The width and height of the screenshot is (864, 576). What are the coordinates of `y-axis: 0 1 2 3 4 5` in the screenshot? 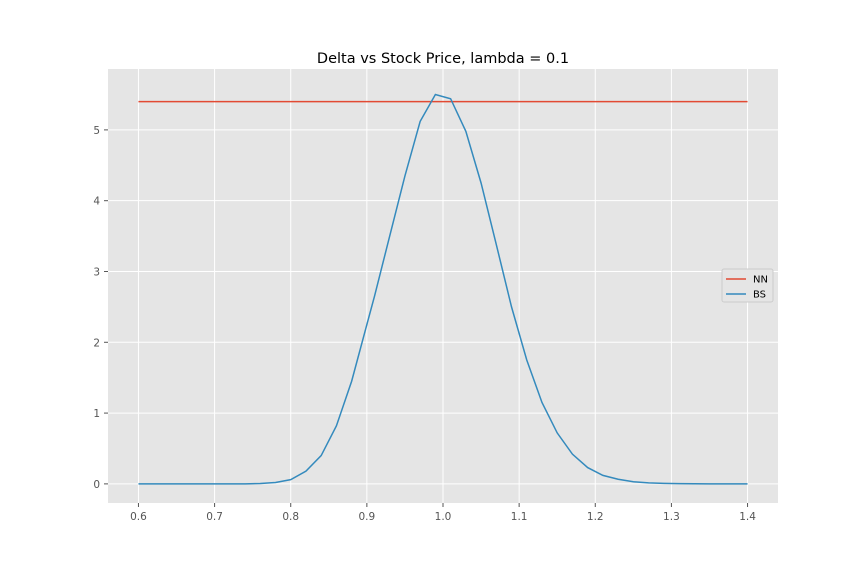 It's located at (100, 308).